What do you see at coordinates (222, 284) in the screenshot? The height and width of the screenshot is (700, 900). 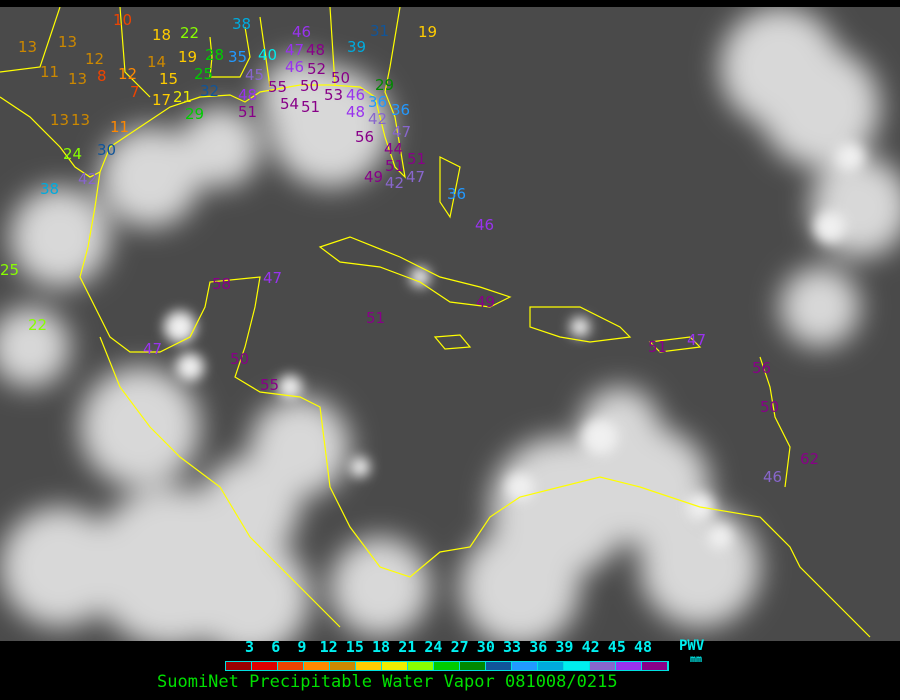 I see `station-pwv-value: 58` at bounding box center [222, 284].